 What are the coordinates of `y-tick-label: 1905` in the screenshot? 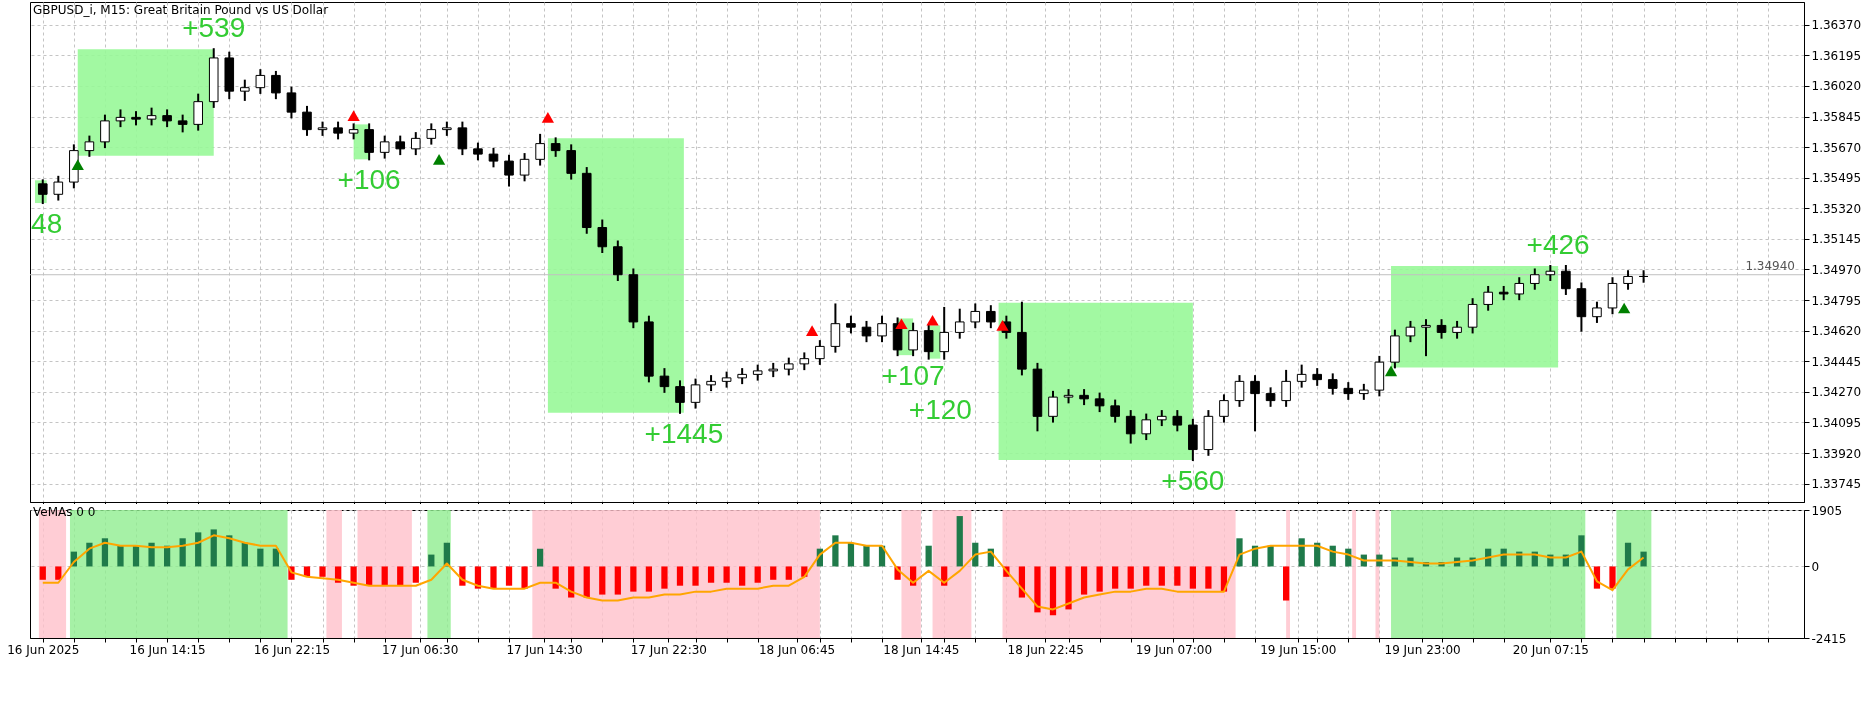 It's located at (1827, 510).